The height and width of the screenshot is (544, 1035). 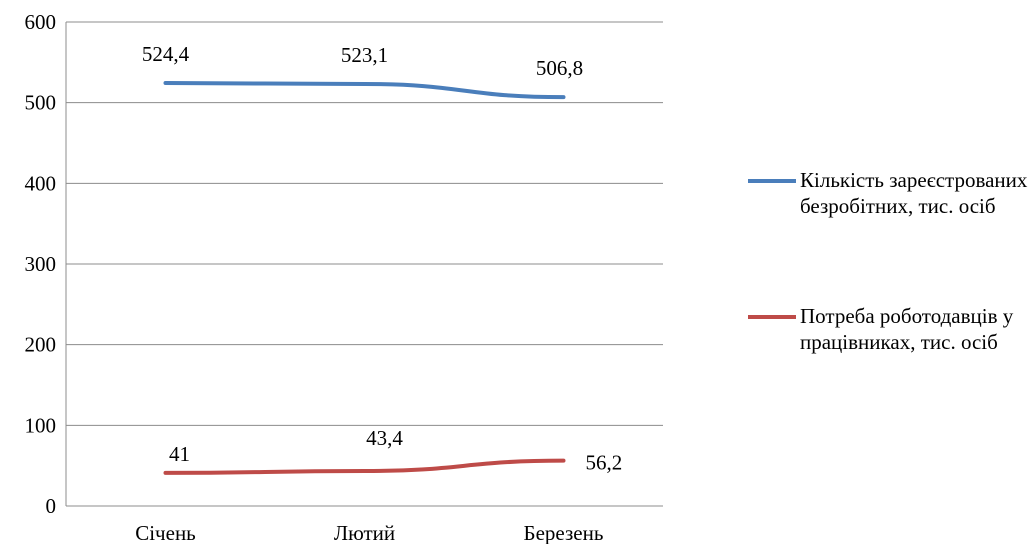 I want to click on y-tick-label: 300, so click(x=41, y=264).